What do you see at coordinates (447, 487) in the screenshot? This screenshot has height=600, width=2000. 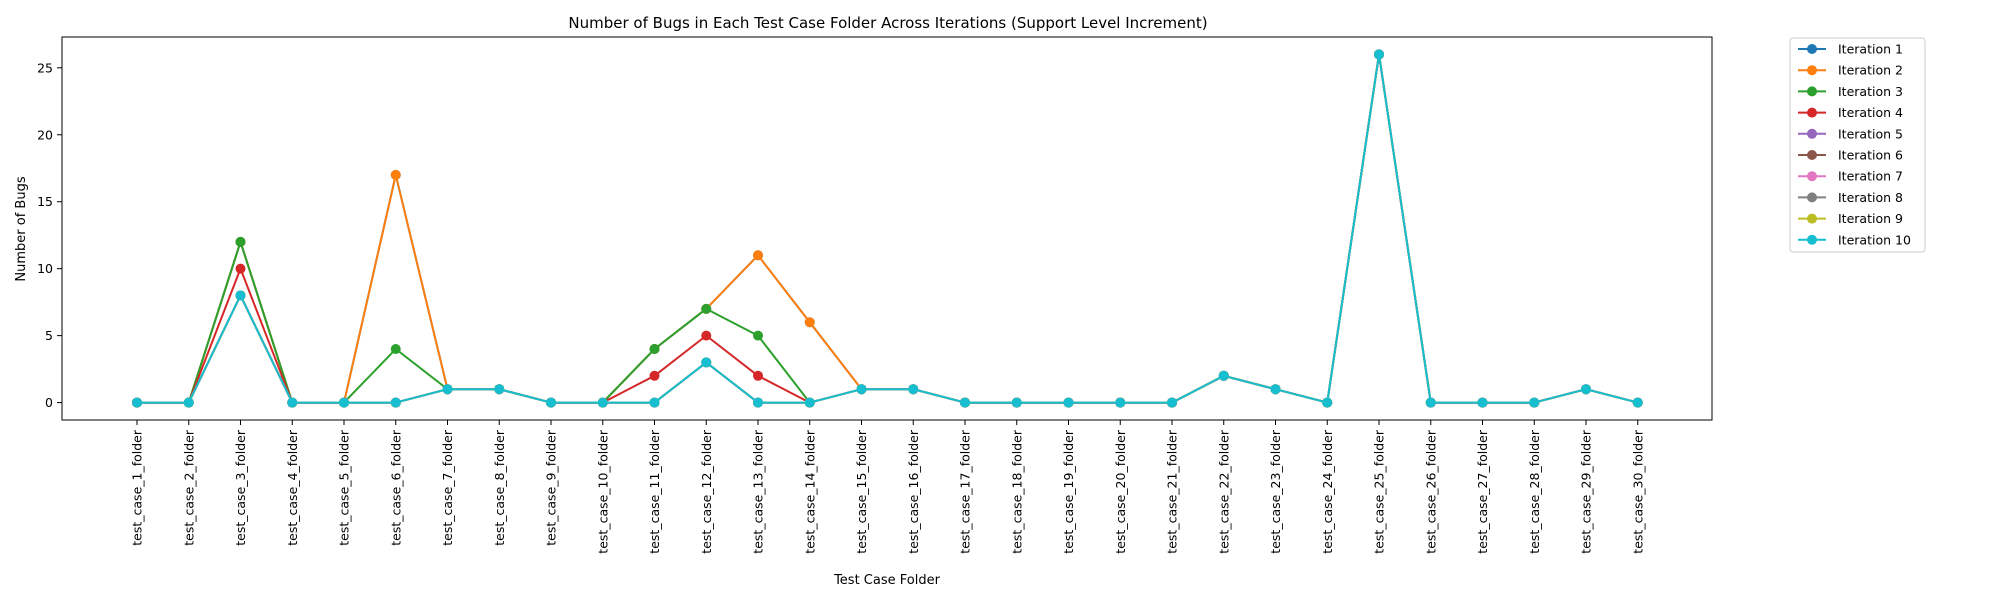 I see `x-tick-label: test_case_7_folder` at bounding box center [447, 487].